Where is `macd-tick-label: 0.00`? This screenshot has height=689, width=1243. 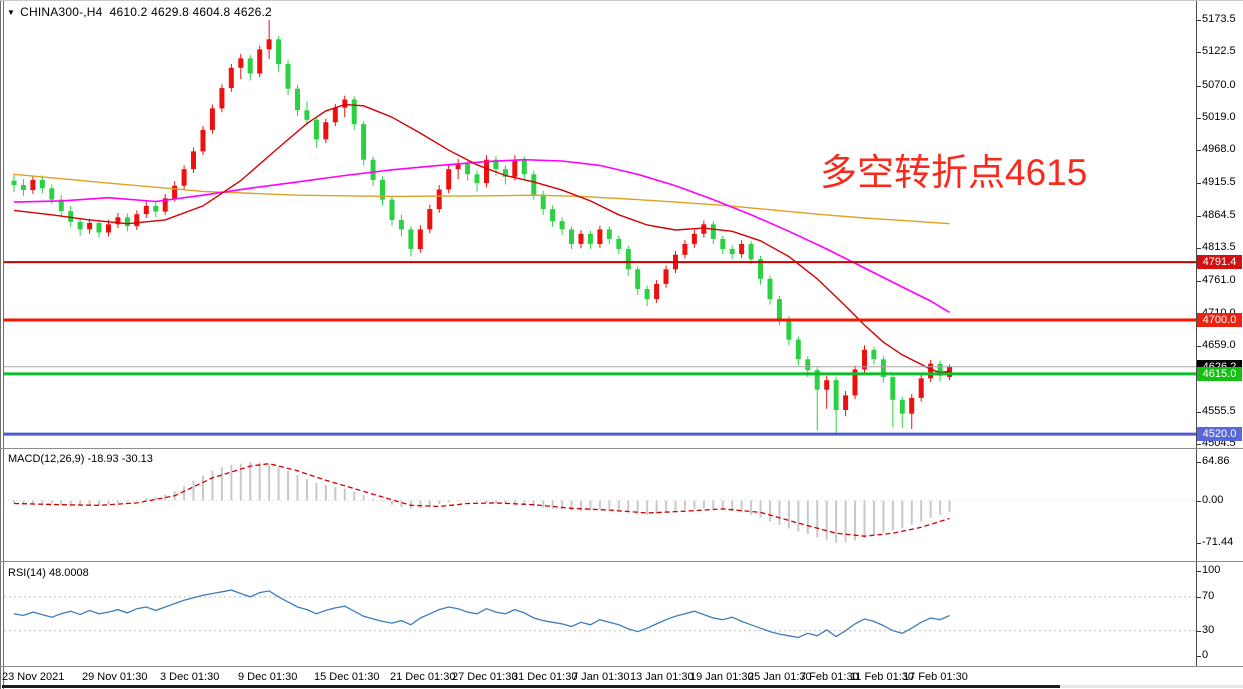
macd-tick-label: 0.00 is located at coordinates (1213, 500).